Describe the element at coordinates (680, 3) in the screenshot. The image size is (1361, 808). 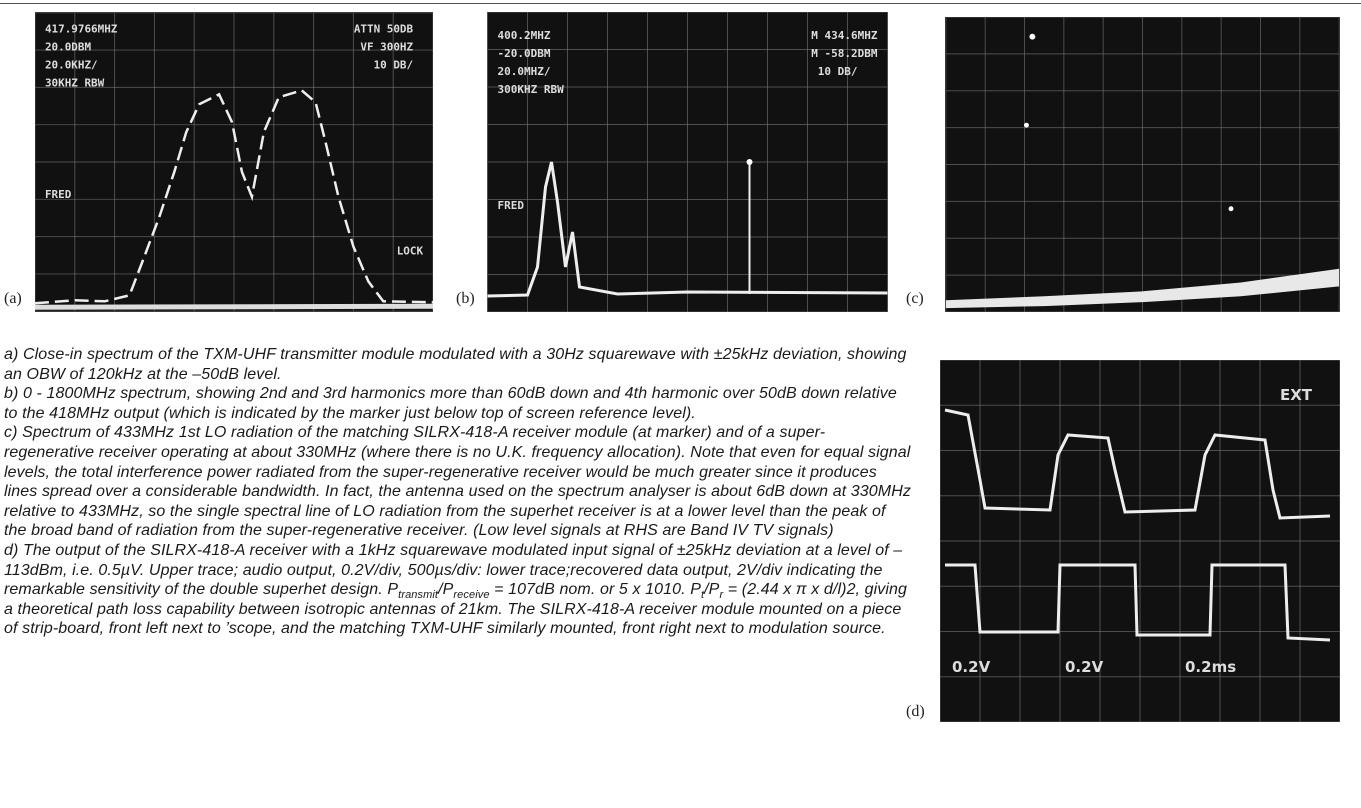
I see `top-rule` at that location.